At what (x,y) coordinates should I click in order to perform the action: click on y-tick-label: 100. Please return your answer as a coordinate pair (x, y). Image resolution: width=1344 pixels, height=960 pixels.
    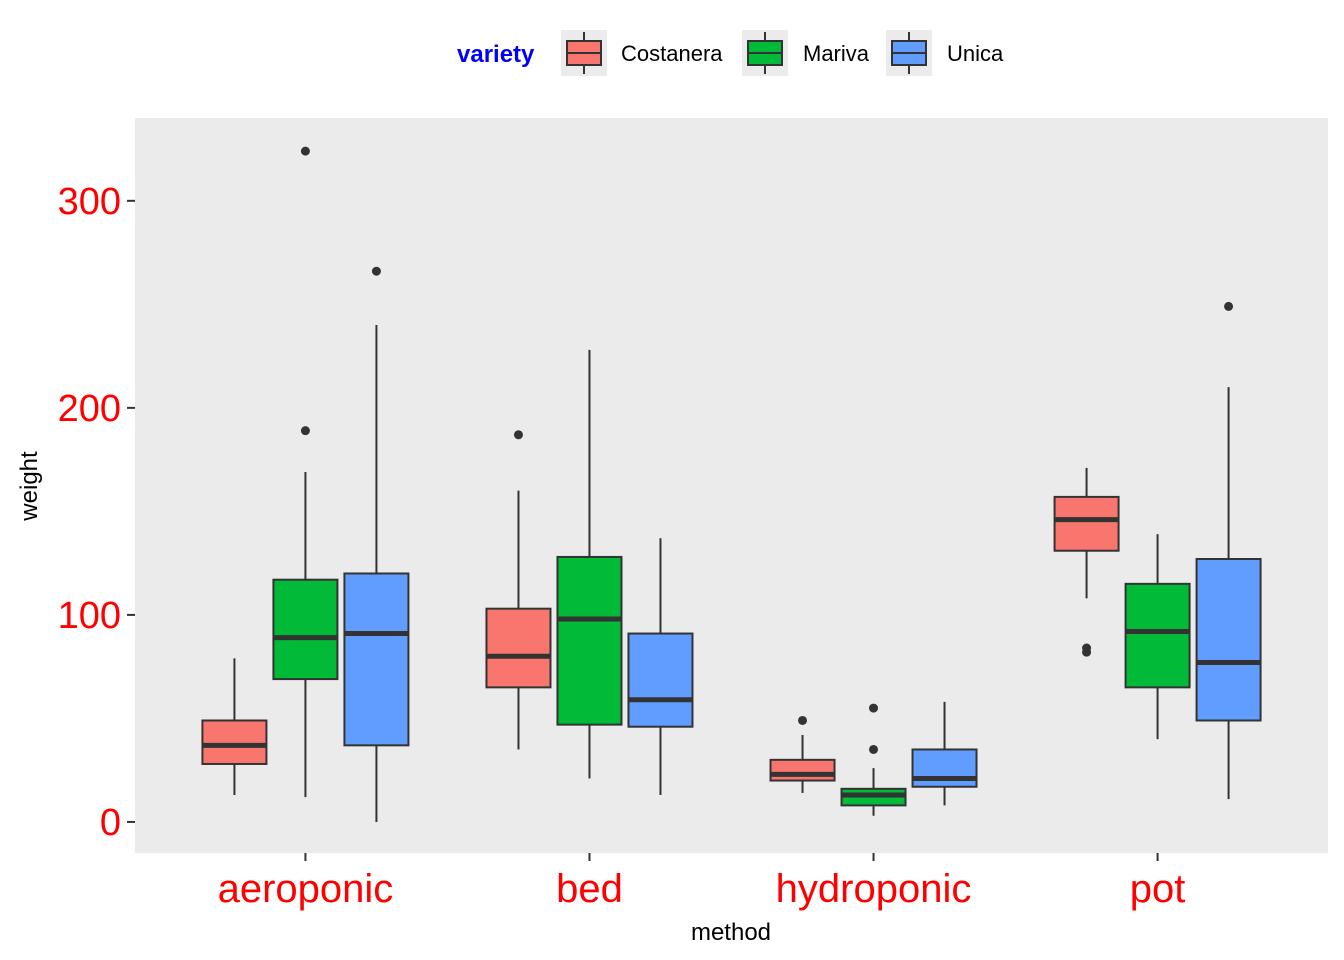
    Looking at the image, I should click on (89, 616).